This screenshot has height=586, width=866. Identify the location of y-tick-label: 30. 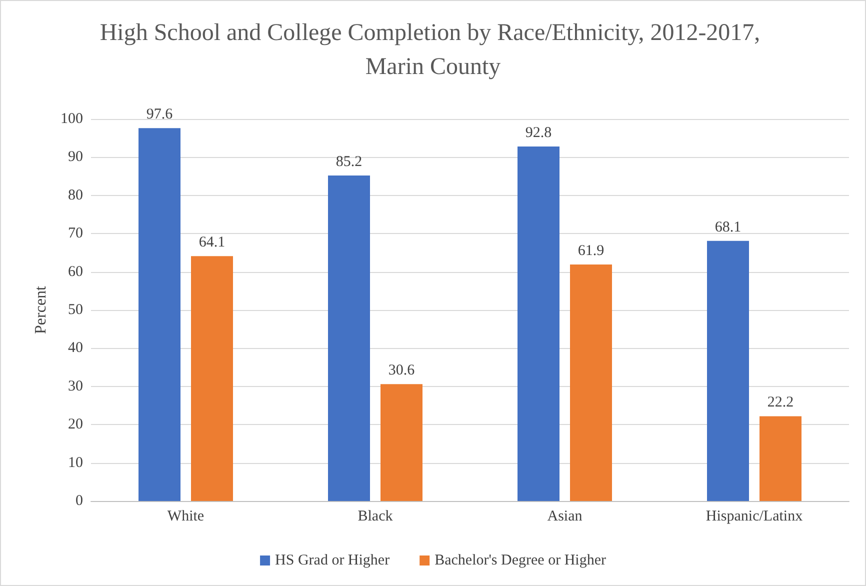
(75, 386).